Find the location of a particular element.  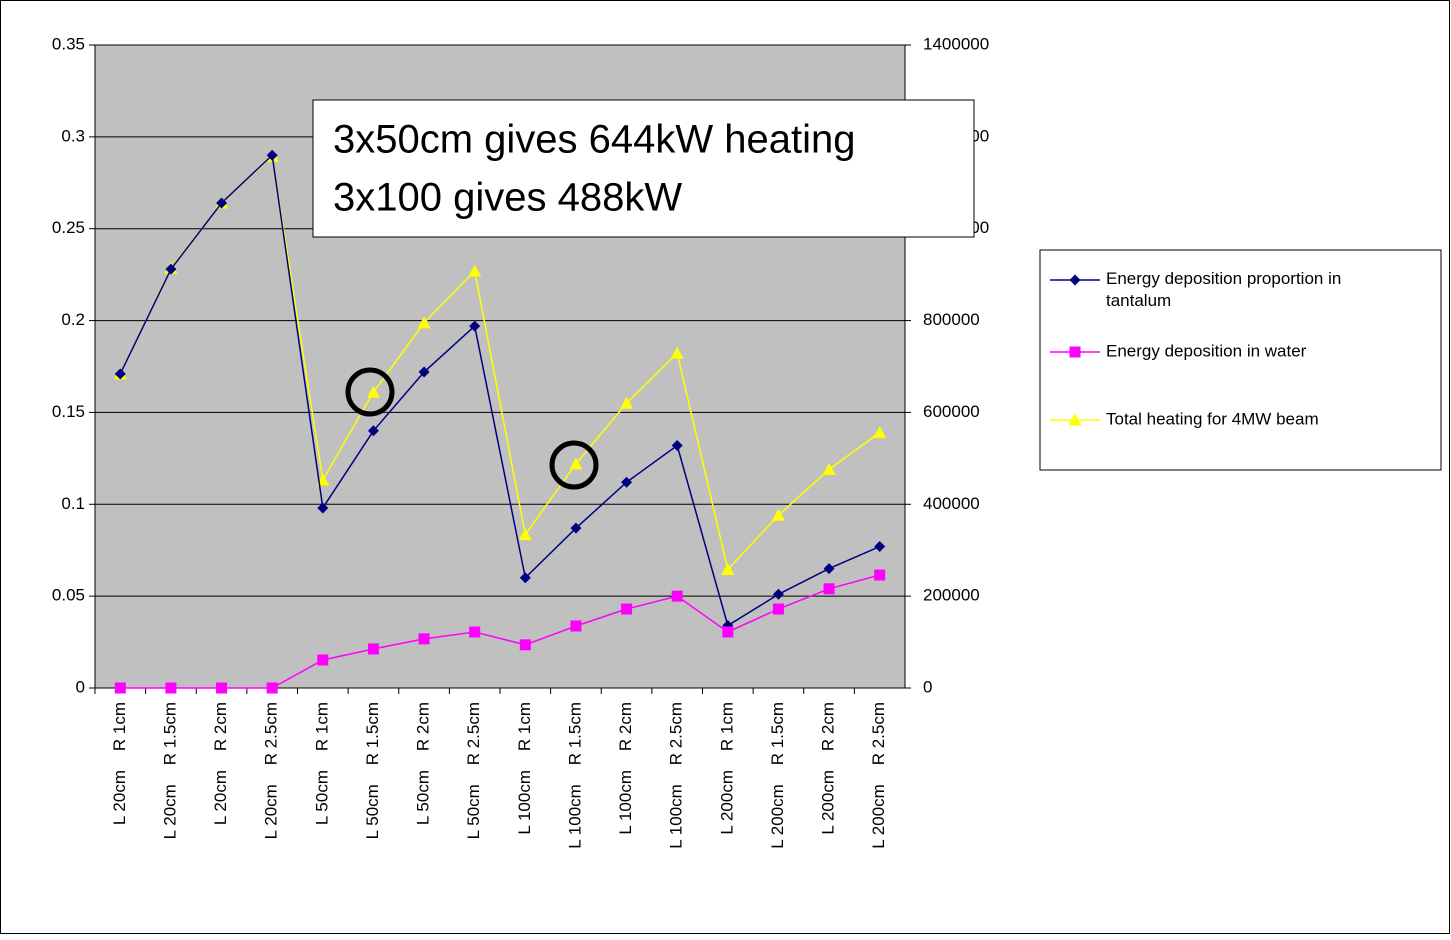

x-tick-label: L 200cm R 2cm is located at coordinates (828, 768).